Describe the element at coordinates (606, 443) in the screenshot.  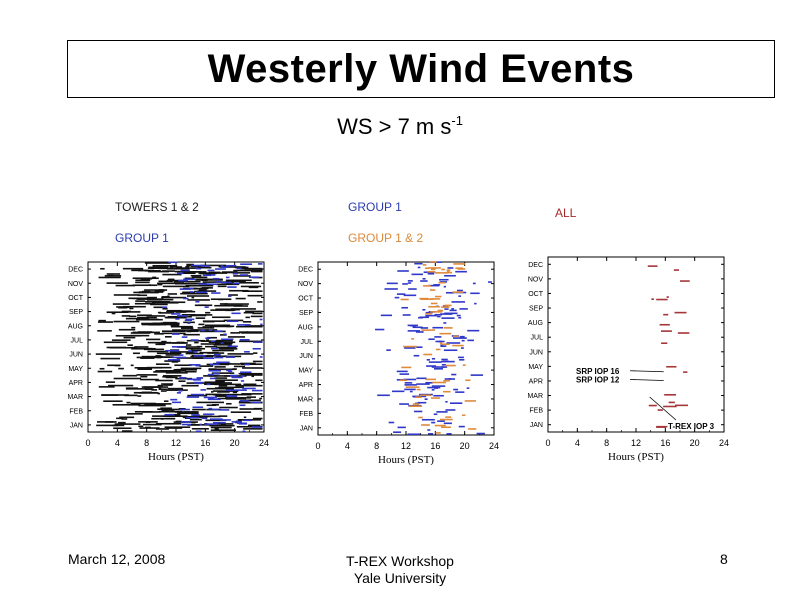
I see `panel3-xtick-label: 8` at that location.